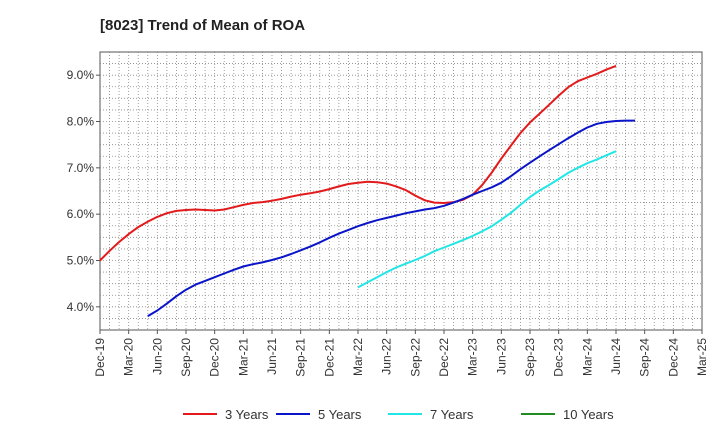  I want to click on x-tick-label: Jun-21, so click(272, 356).